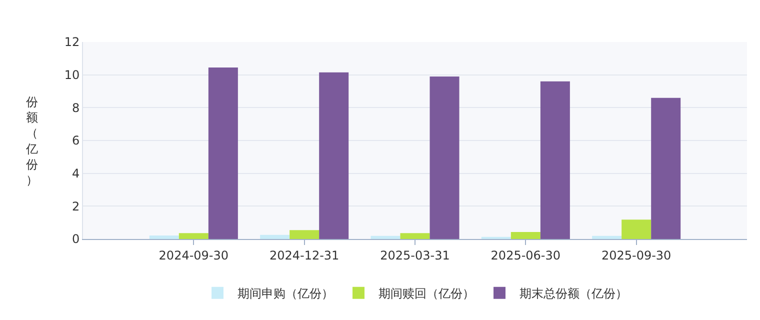 The image size is (760, 320). I want to click on y-tick-label: 2, so click(76, 206).